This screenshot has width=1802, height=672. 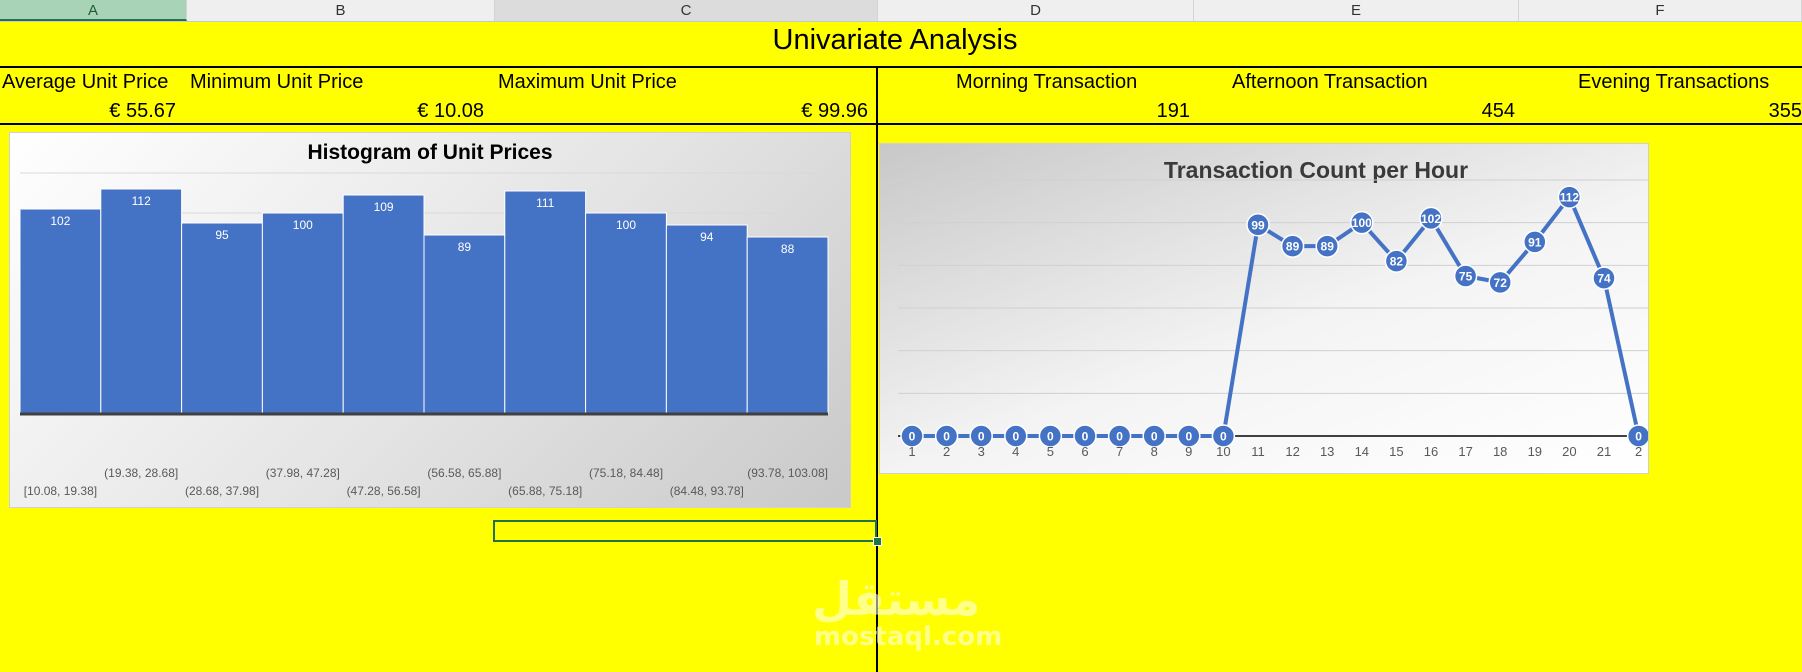 What do you see at coordinates (429, 152) in the screenshot?
I see `histogram-title: Histogram of Unit Prices` at bounding box center [429, 152].